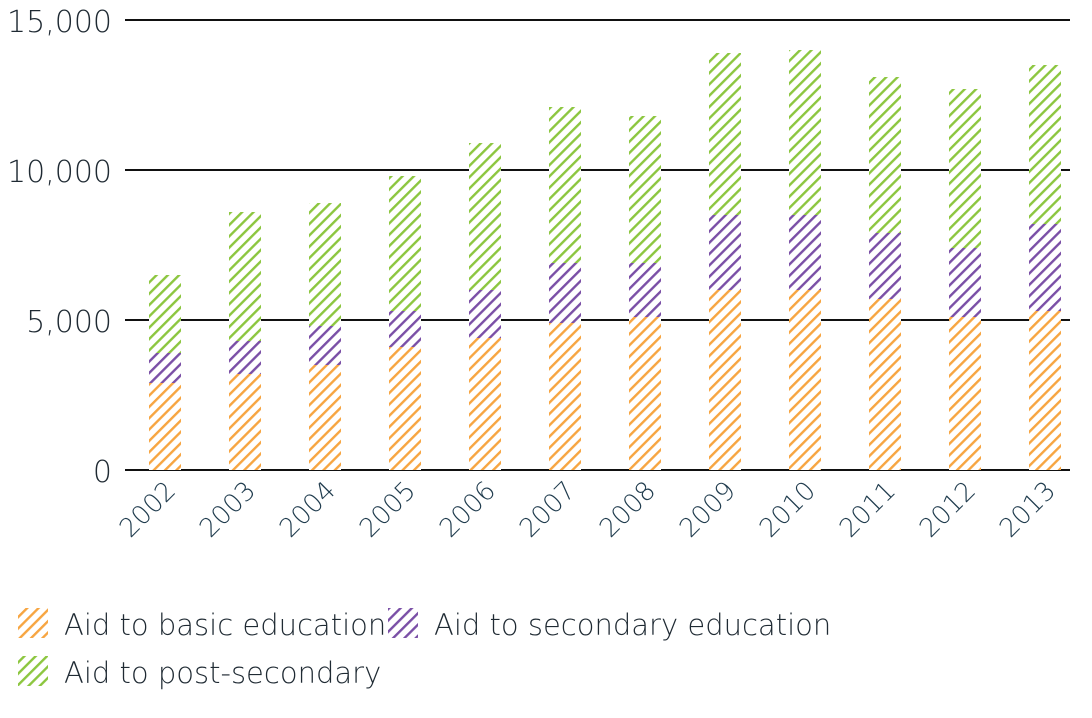 This screenshot has height=718, width=1092. Describe the element at coordinates (628, 510) in the screenshot. I see `x-tick-label: 2008` at that location.